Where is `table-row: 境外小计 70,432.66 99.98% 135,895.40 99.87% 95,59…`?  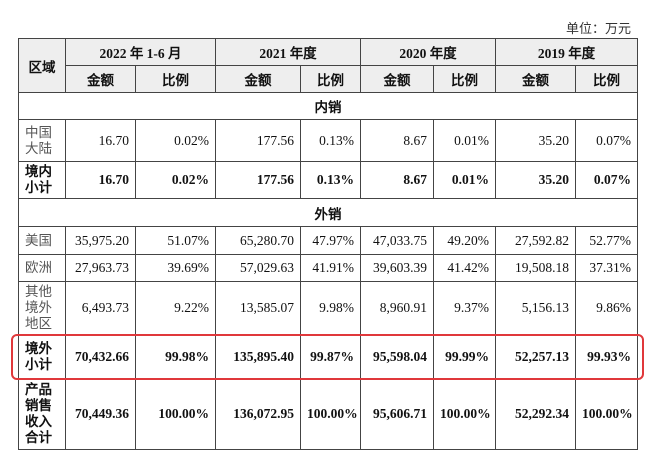 table-row: 境外小计 70,432.66 99.98% 135,895.40 99.87% 95,59… is located at coordinates (328, 356).